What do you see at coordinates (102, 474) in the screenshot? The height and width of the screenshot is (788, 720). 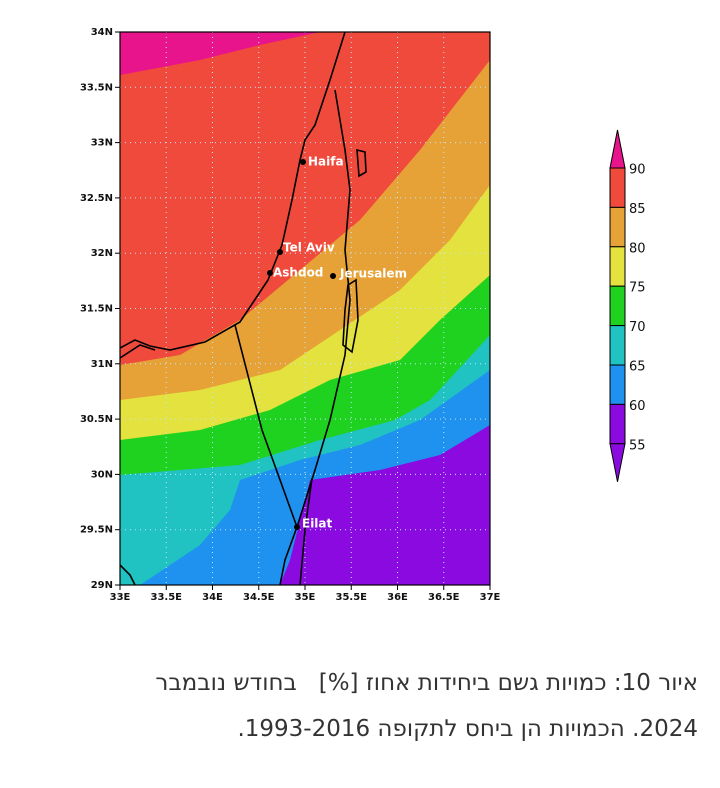 I see `lat-tick-label: 30N` at bounding box center [102, 474].